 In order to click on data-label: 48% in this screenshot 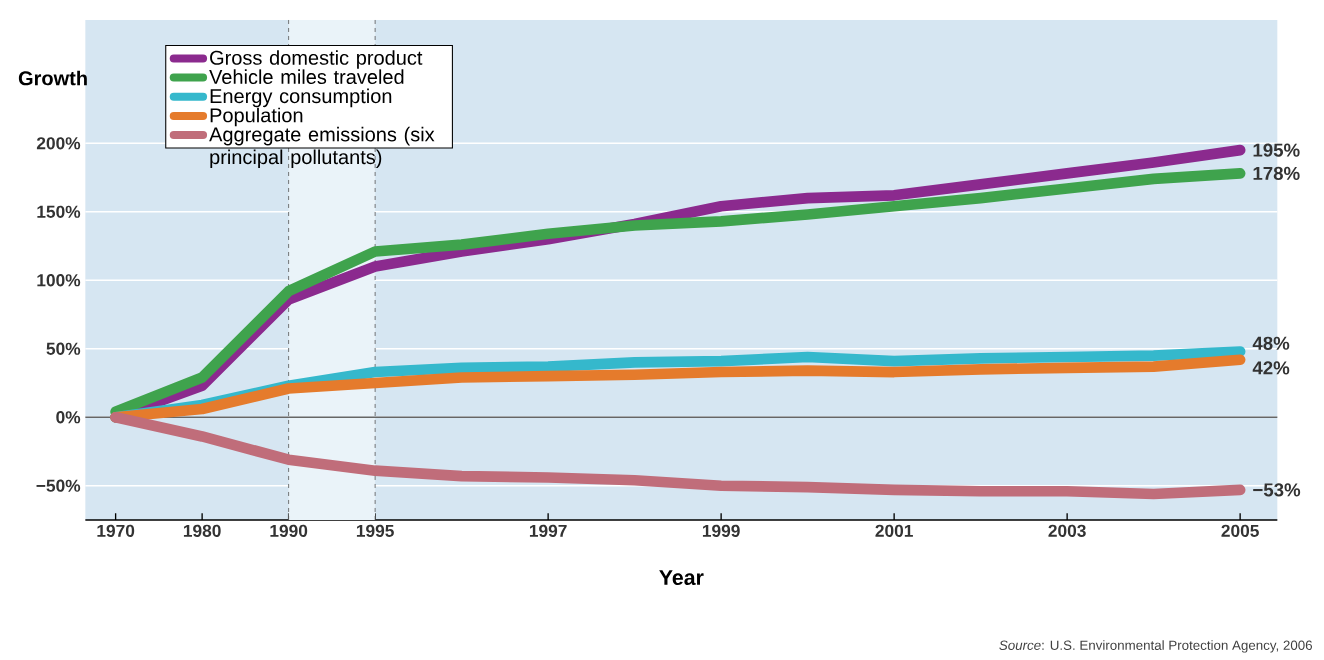, I will do `click(1271, 343)`.